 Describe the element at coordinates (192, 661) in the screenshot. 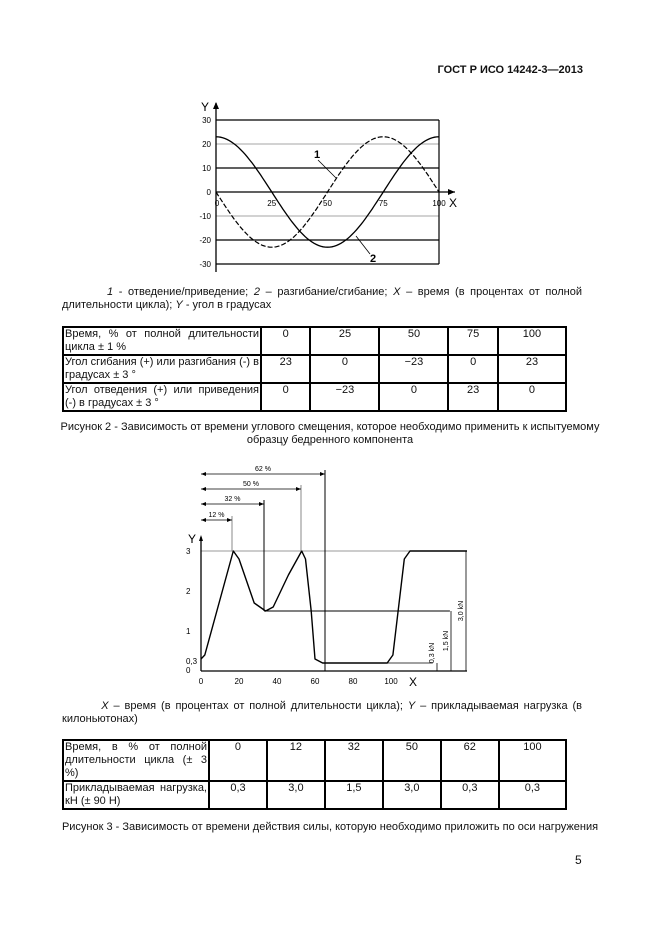

I see `y-tick-label: 0,3` at that location.